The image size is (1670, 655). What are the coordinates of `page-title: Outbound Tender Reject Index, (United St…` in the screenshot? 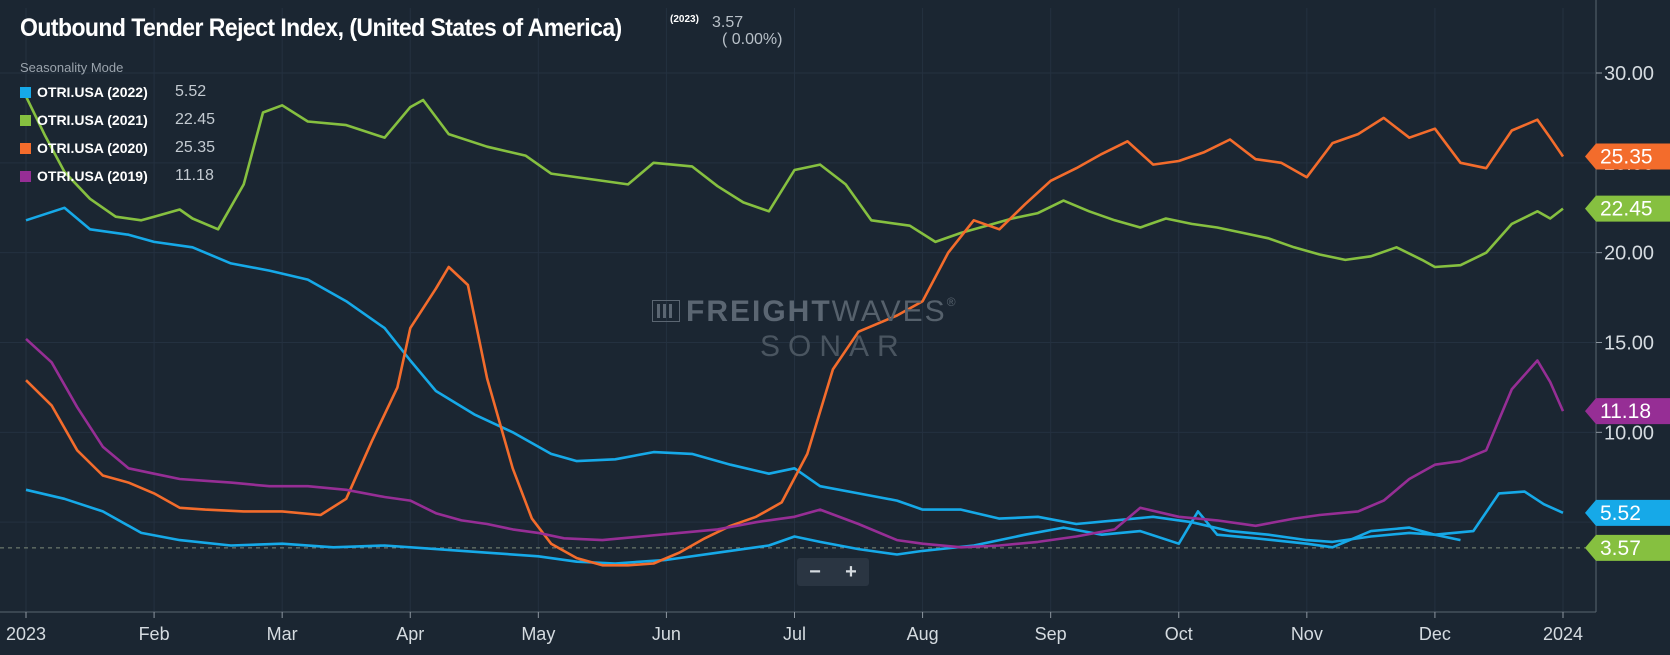 It's located at (321, 28).